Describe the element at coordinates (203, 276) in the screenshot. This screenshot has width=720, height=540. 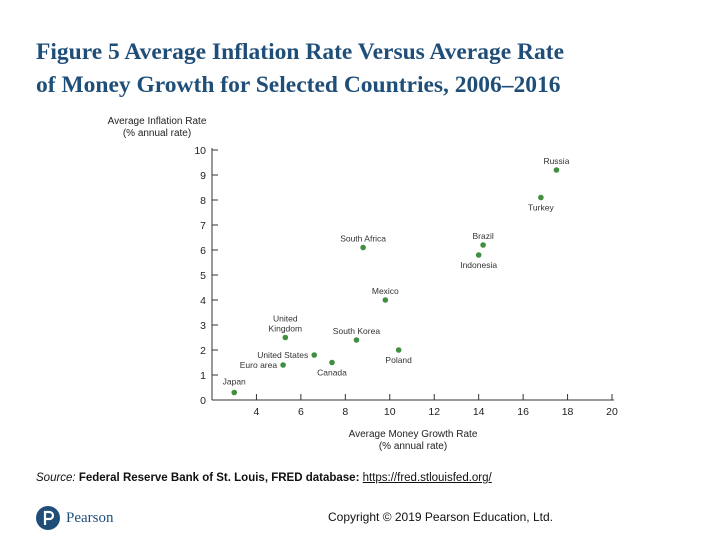
I see `y-tick-label: 5` at that location.